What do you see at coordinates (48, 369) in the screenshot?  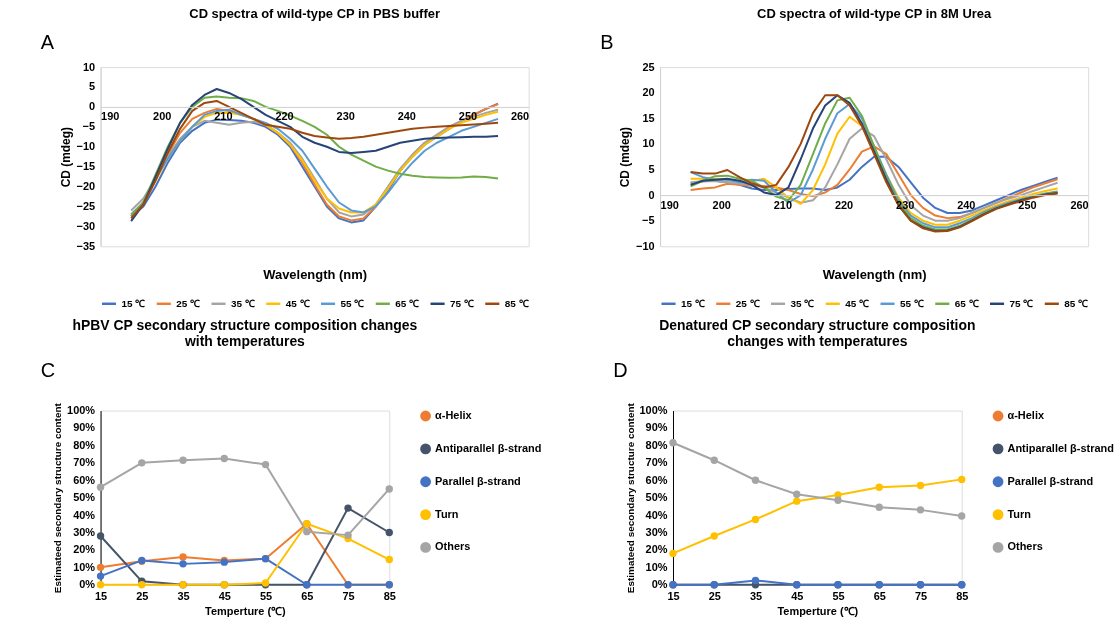 I see `text: C` at bounding box center [48, 369].